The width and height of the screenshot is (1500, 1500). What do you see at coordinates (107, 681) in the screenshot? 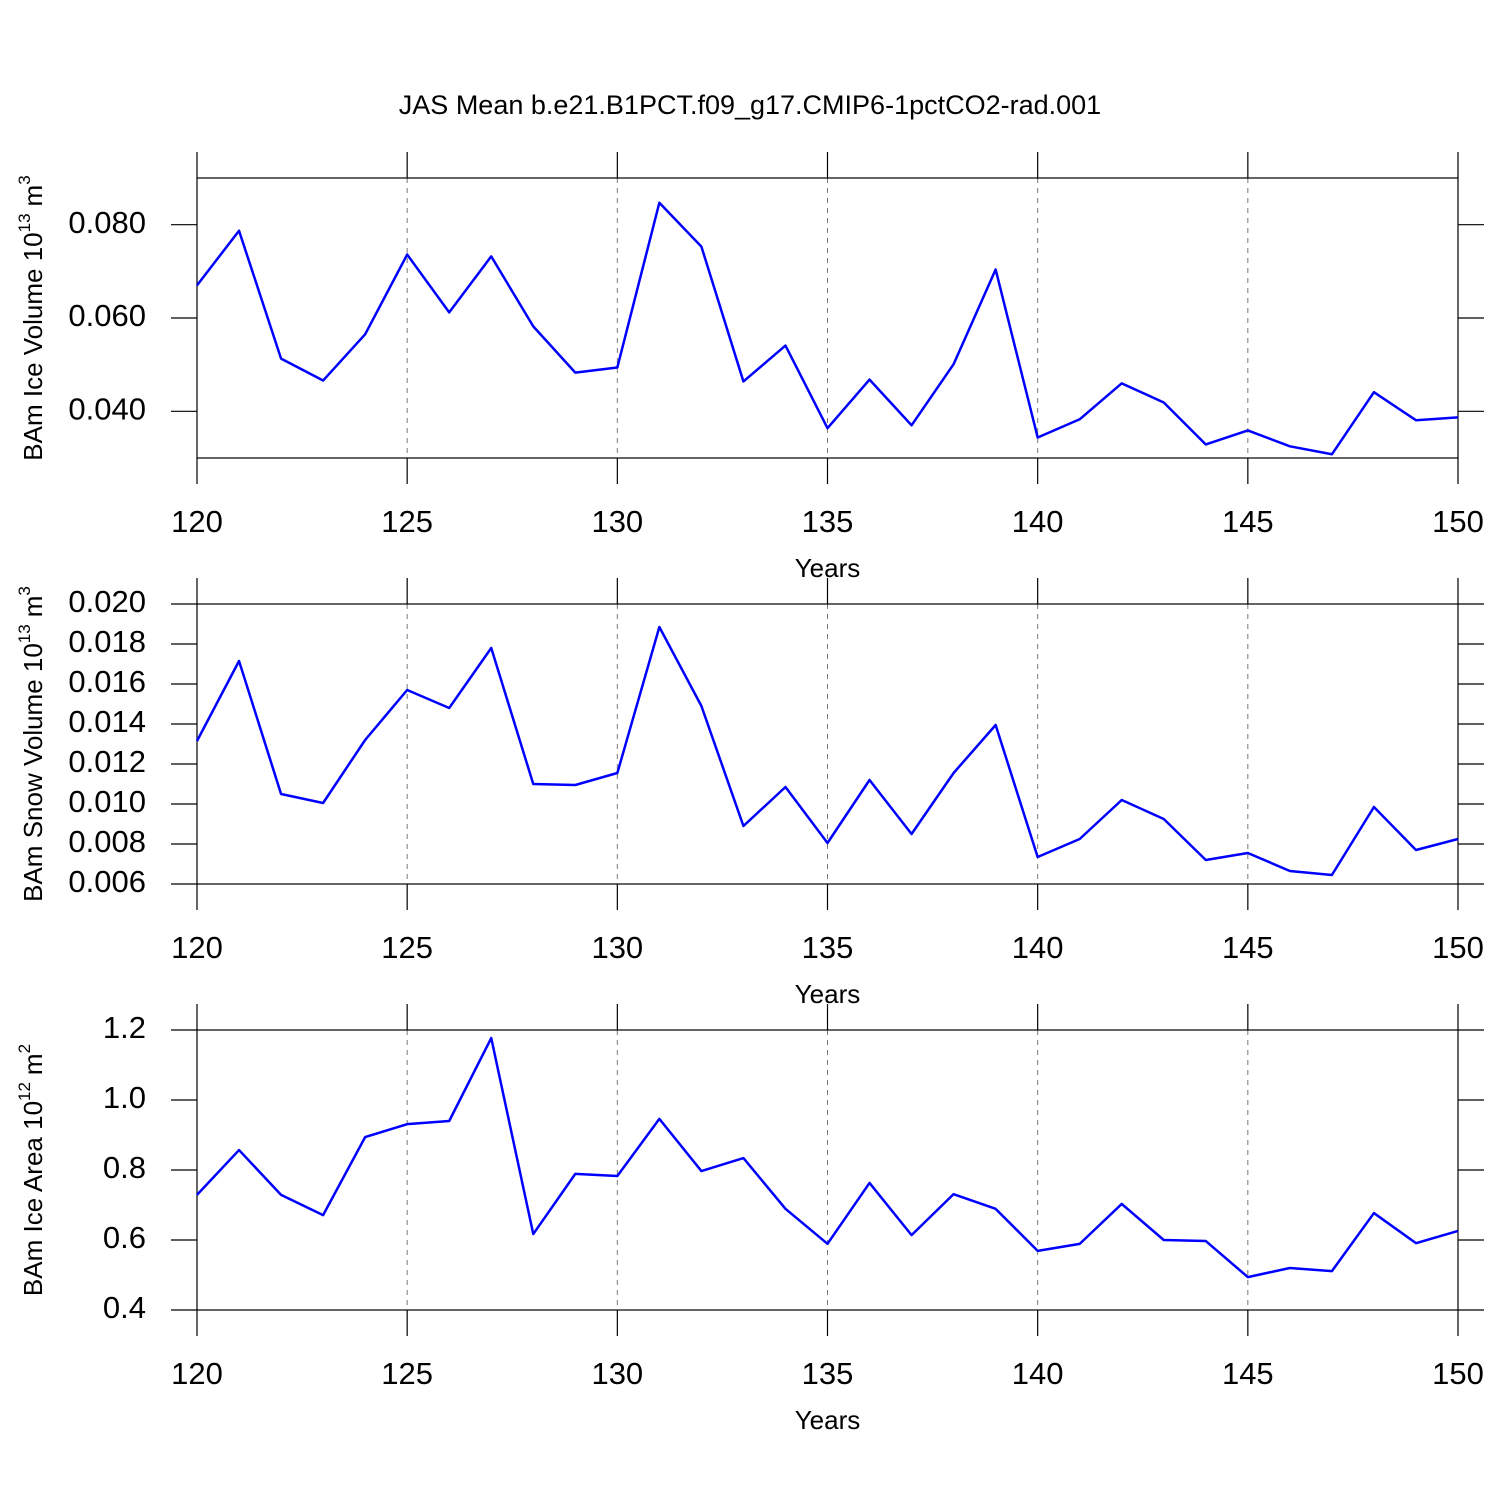
I see `y-tick-label: 0.016` at bounding box center [107, 681].